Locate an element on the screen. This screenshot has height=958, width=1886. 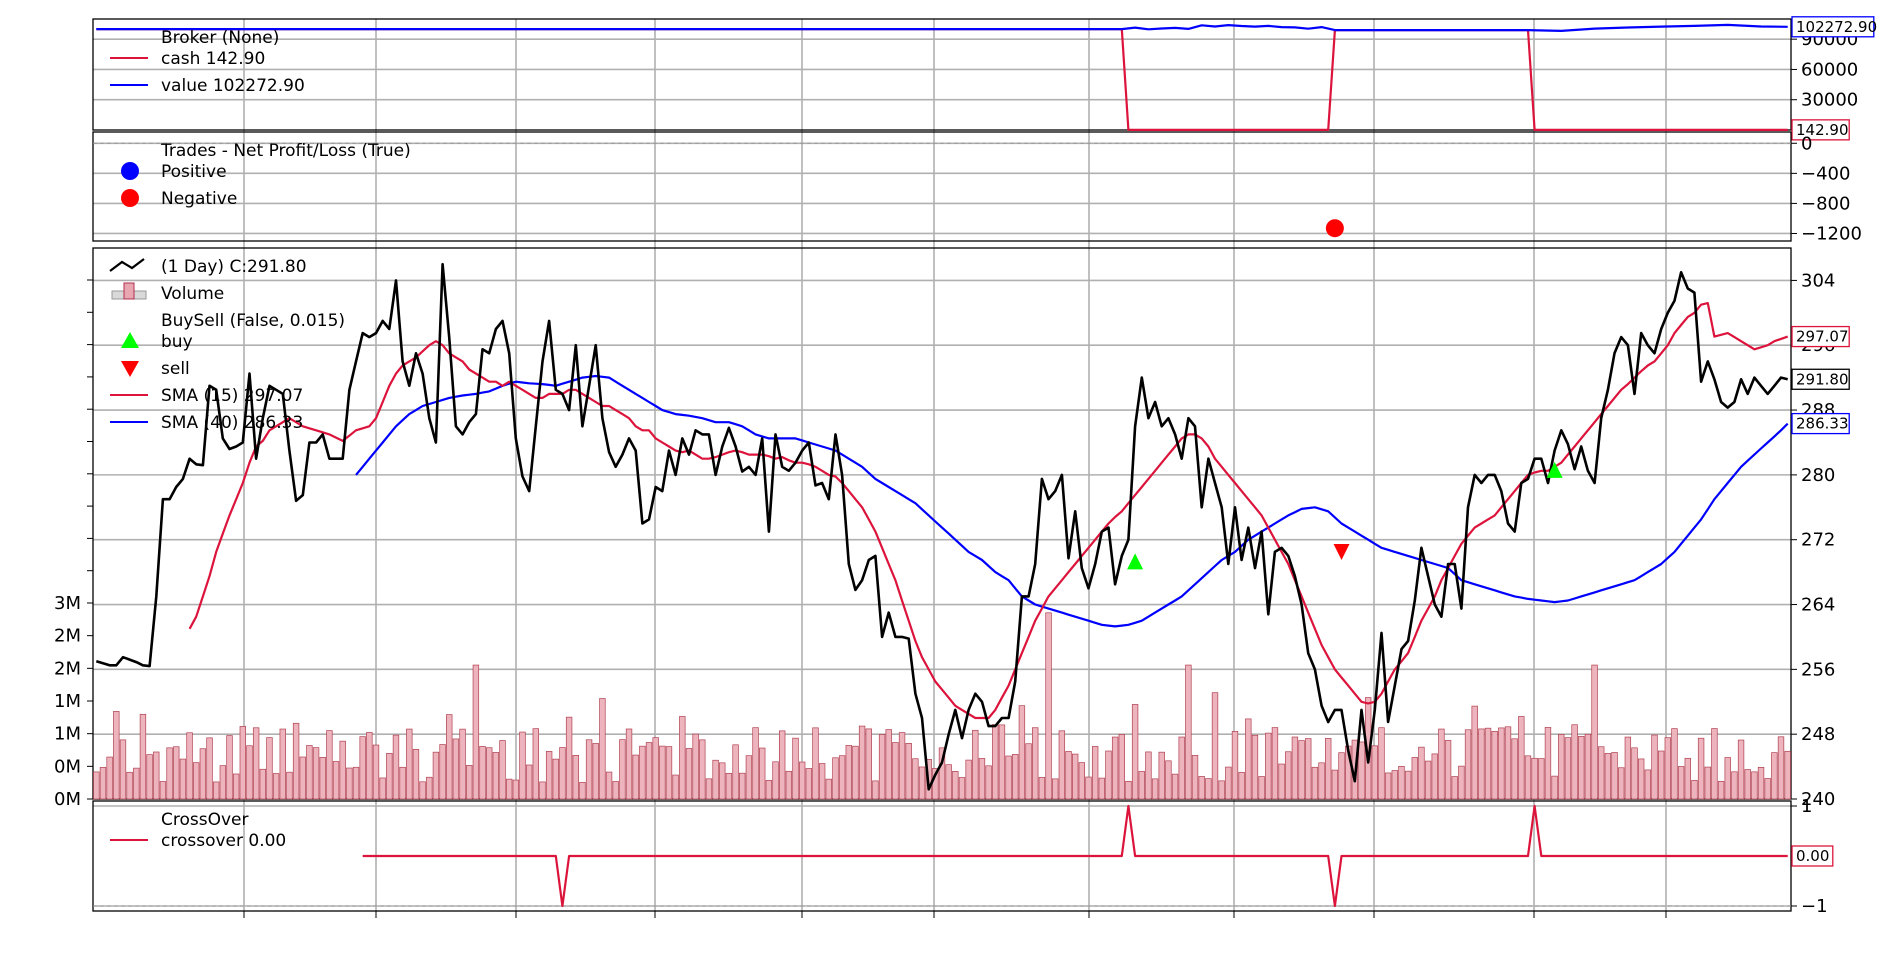
value-last-label: 102272.90 is located at coordinates (1834, 27).